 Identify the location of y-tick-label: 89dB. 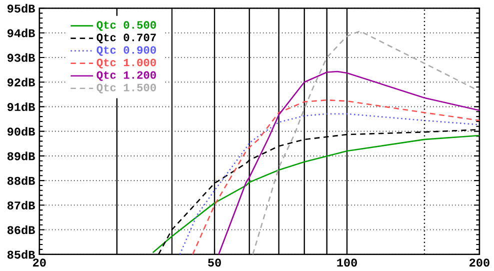
(21, 156).